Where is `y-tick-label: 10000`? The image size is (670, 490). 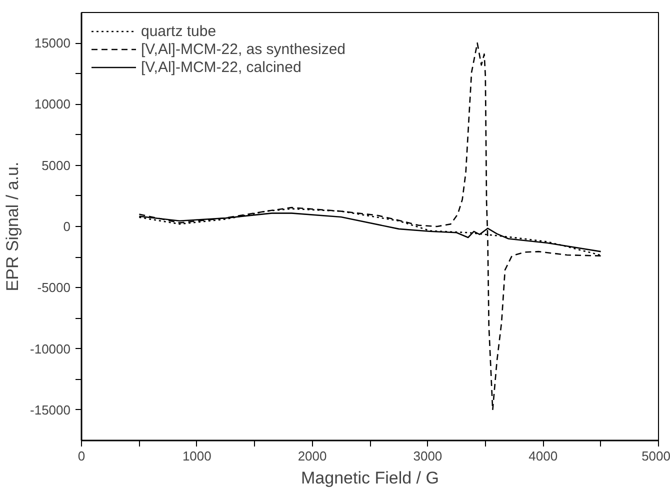 y-tick-label: 10000 is located at coordinates (52, 104).